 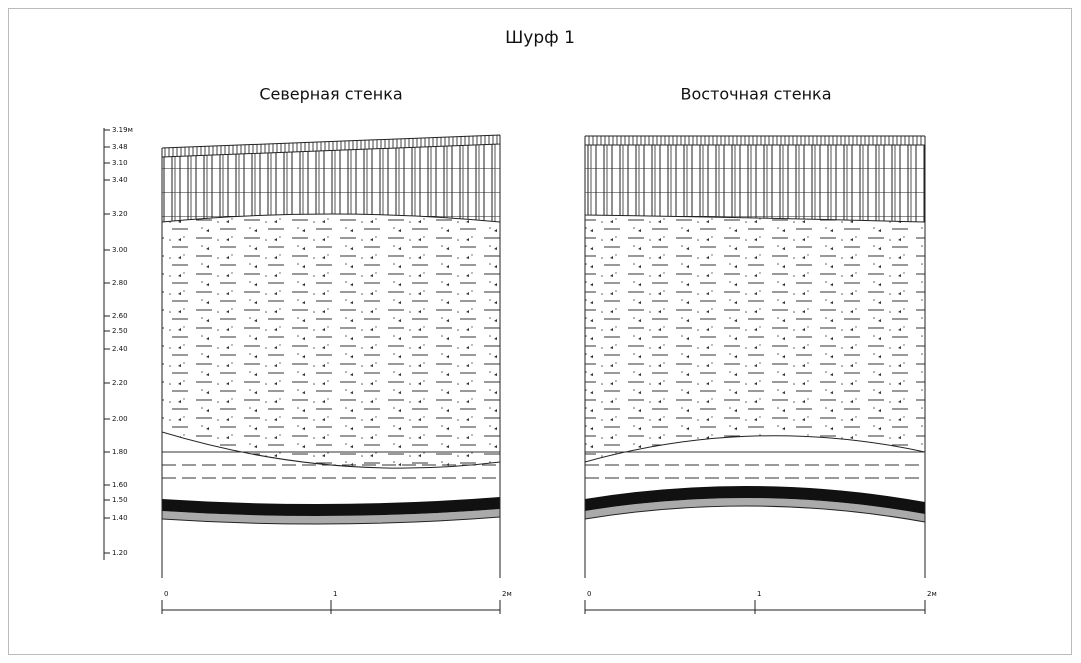 What do you see at coordinates (755, 449) in the screenshot?
I see `boundary` at bounding box center [755, 449].